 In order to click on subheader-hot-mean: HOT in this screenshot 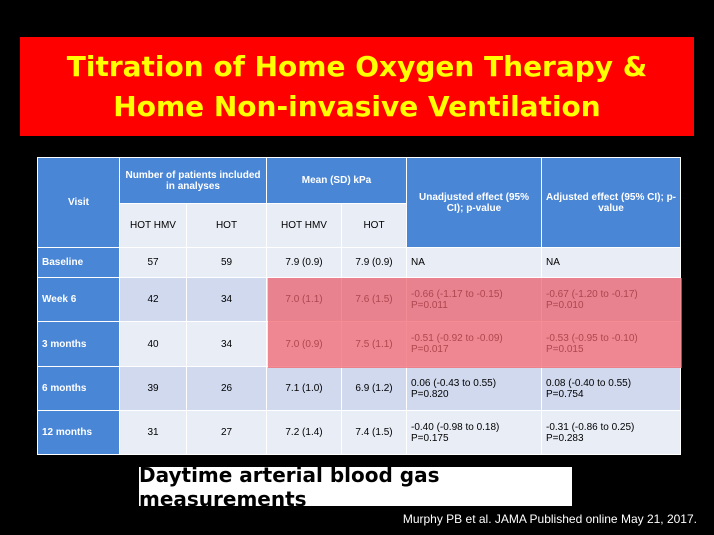, I will do `click(374, 225)`.